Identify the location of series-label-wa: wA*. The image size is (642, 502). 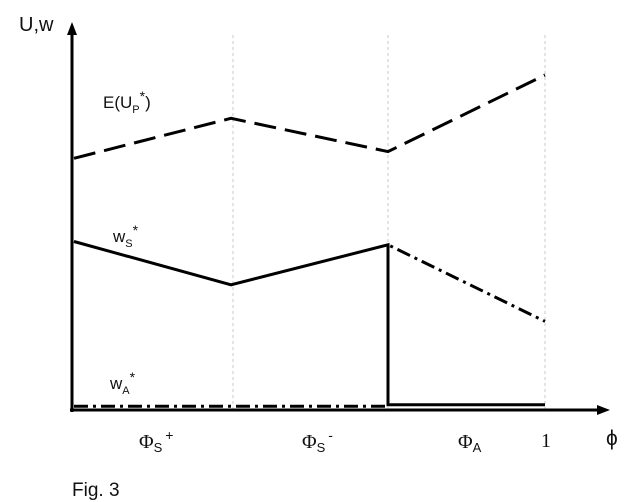
(122, 383).